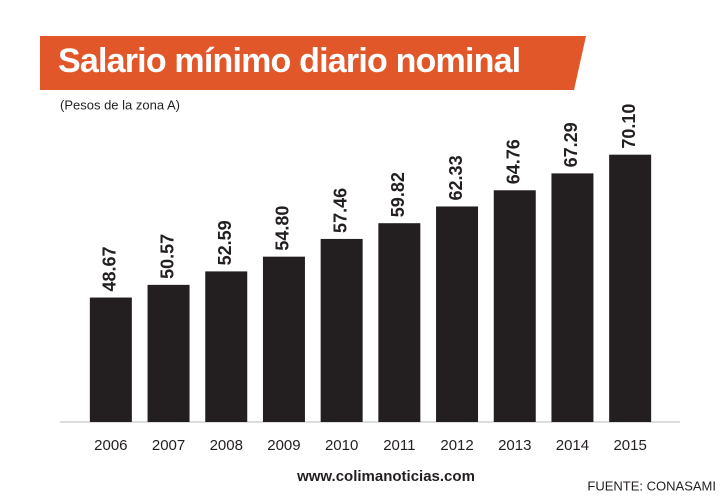 The width and height of the screenshot is (728, 503). What do you see at coordinates (385, 476) in the screenshot?
I see `website: www.colimanoticias.com` at bounding box center [385, 476].